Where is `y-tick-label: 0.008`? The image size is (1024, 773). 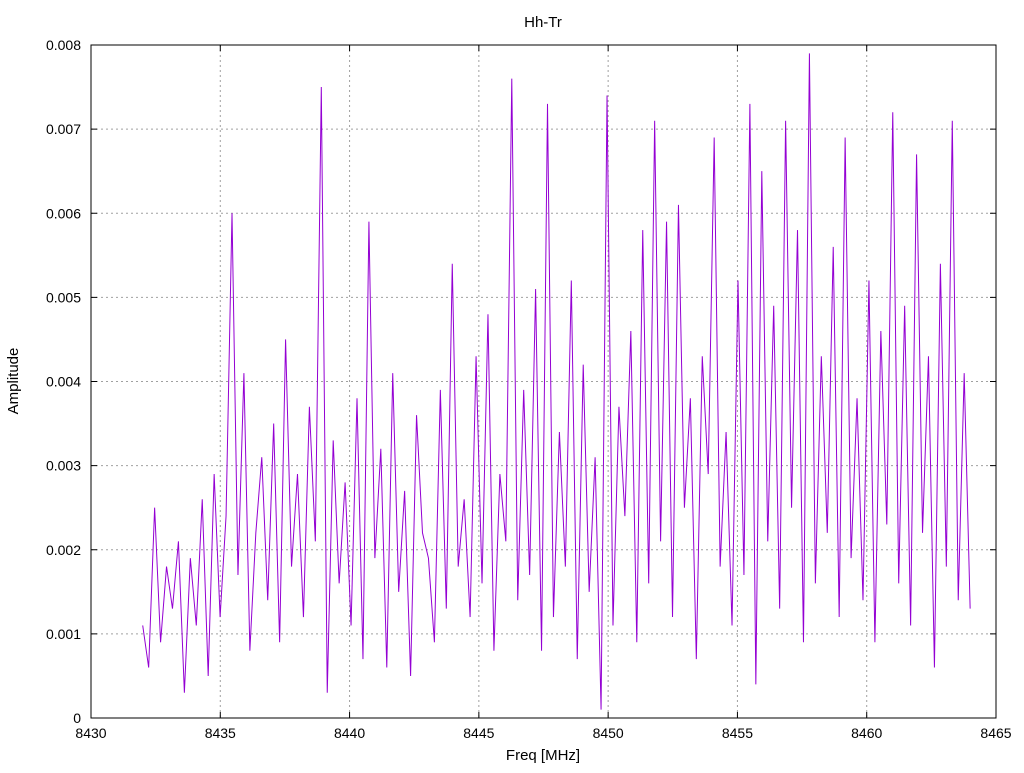 y-tick-label: 0.008 is located at coordinates (63, 45).